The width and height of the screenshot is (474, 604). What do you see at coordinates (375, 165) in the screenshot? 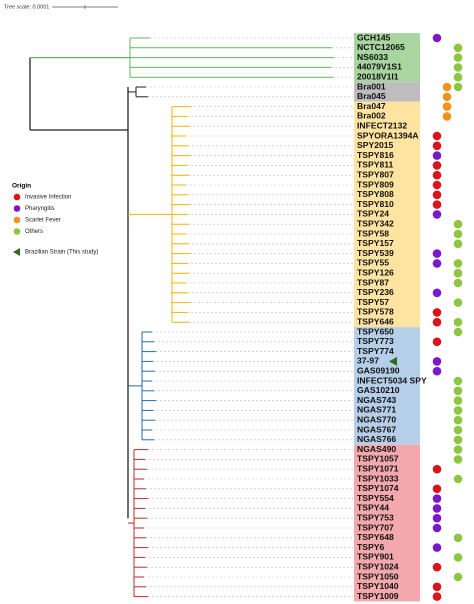
I see `leaf-label: TSPY811` at bounding box center [375, 165].